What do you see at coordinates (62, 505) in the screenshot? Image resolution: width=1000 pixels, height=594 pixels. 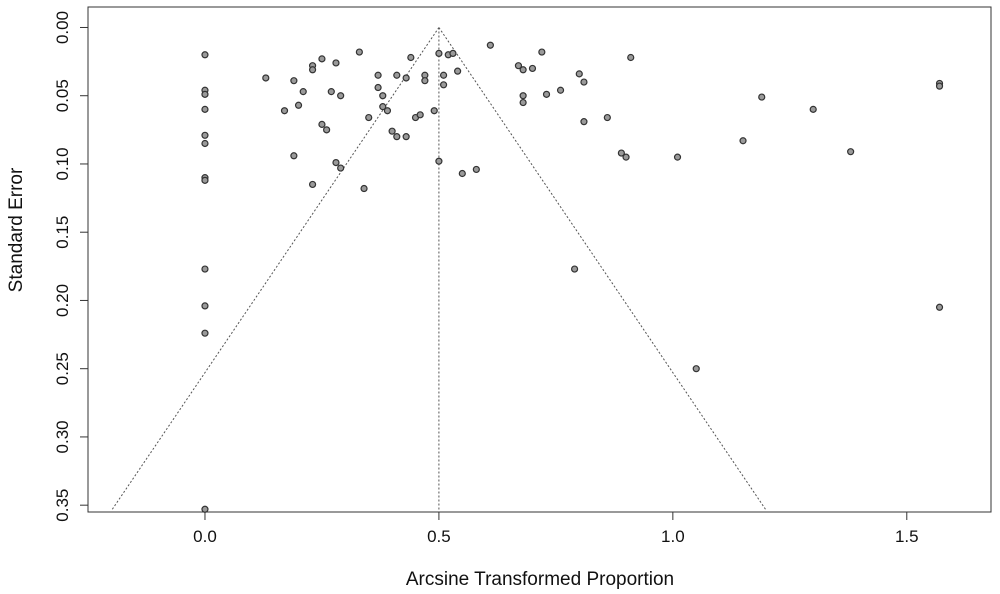 I see `y-tick-label: 0.35` at bounding box center [62, 505].